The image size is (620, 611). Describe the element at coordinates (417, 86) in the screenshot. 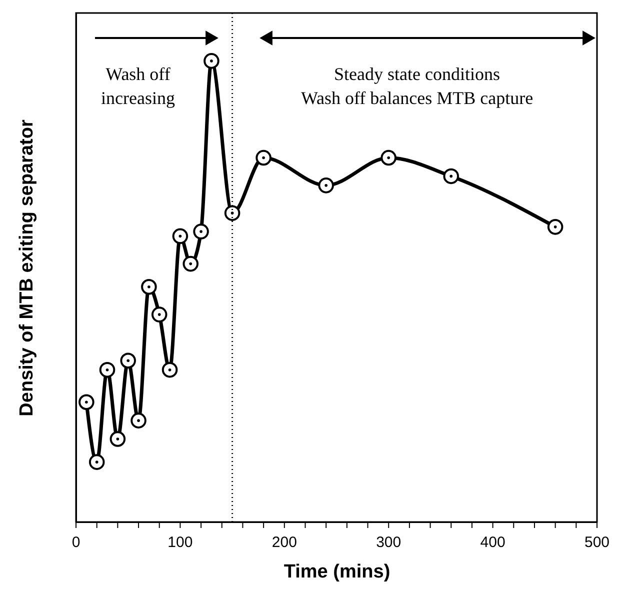

I see `annotation: Steady state conditions Wash off balances MTB capture` at that location.